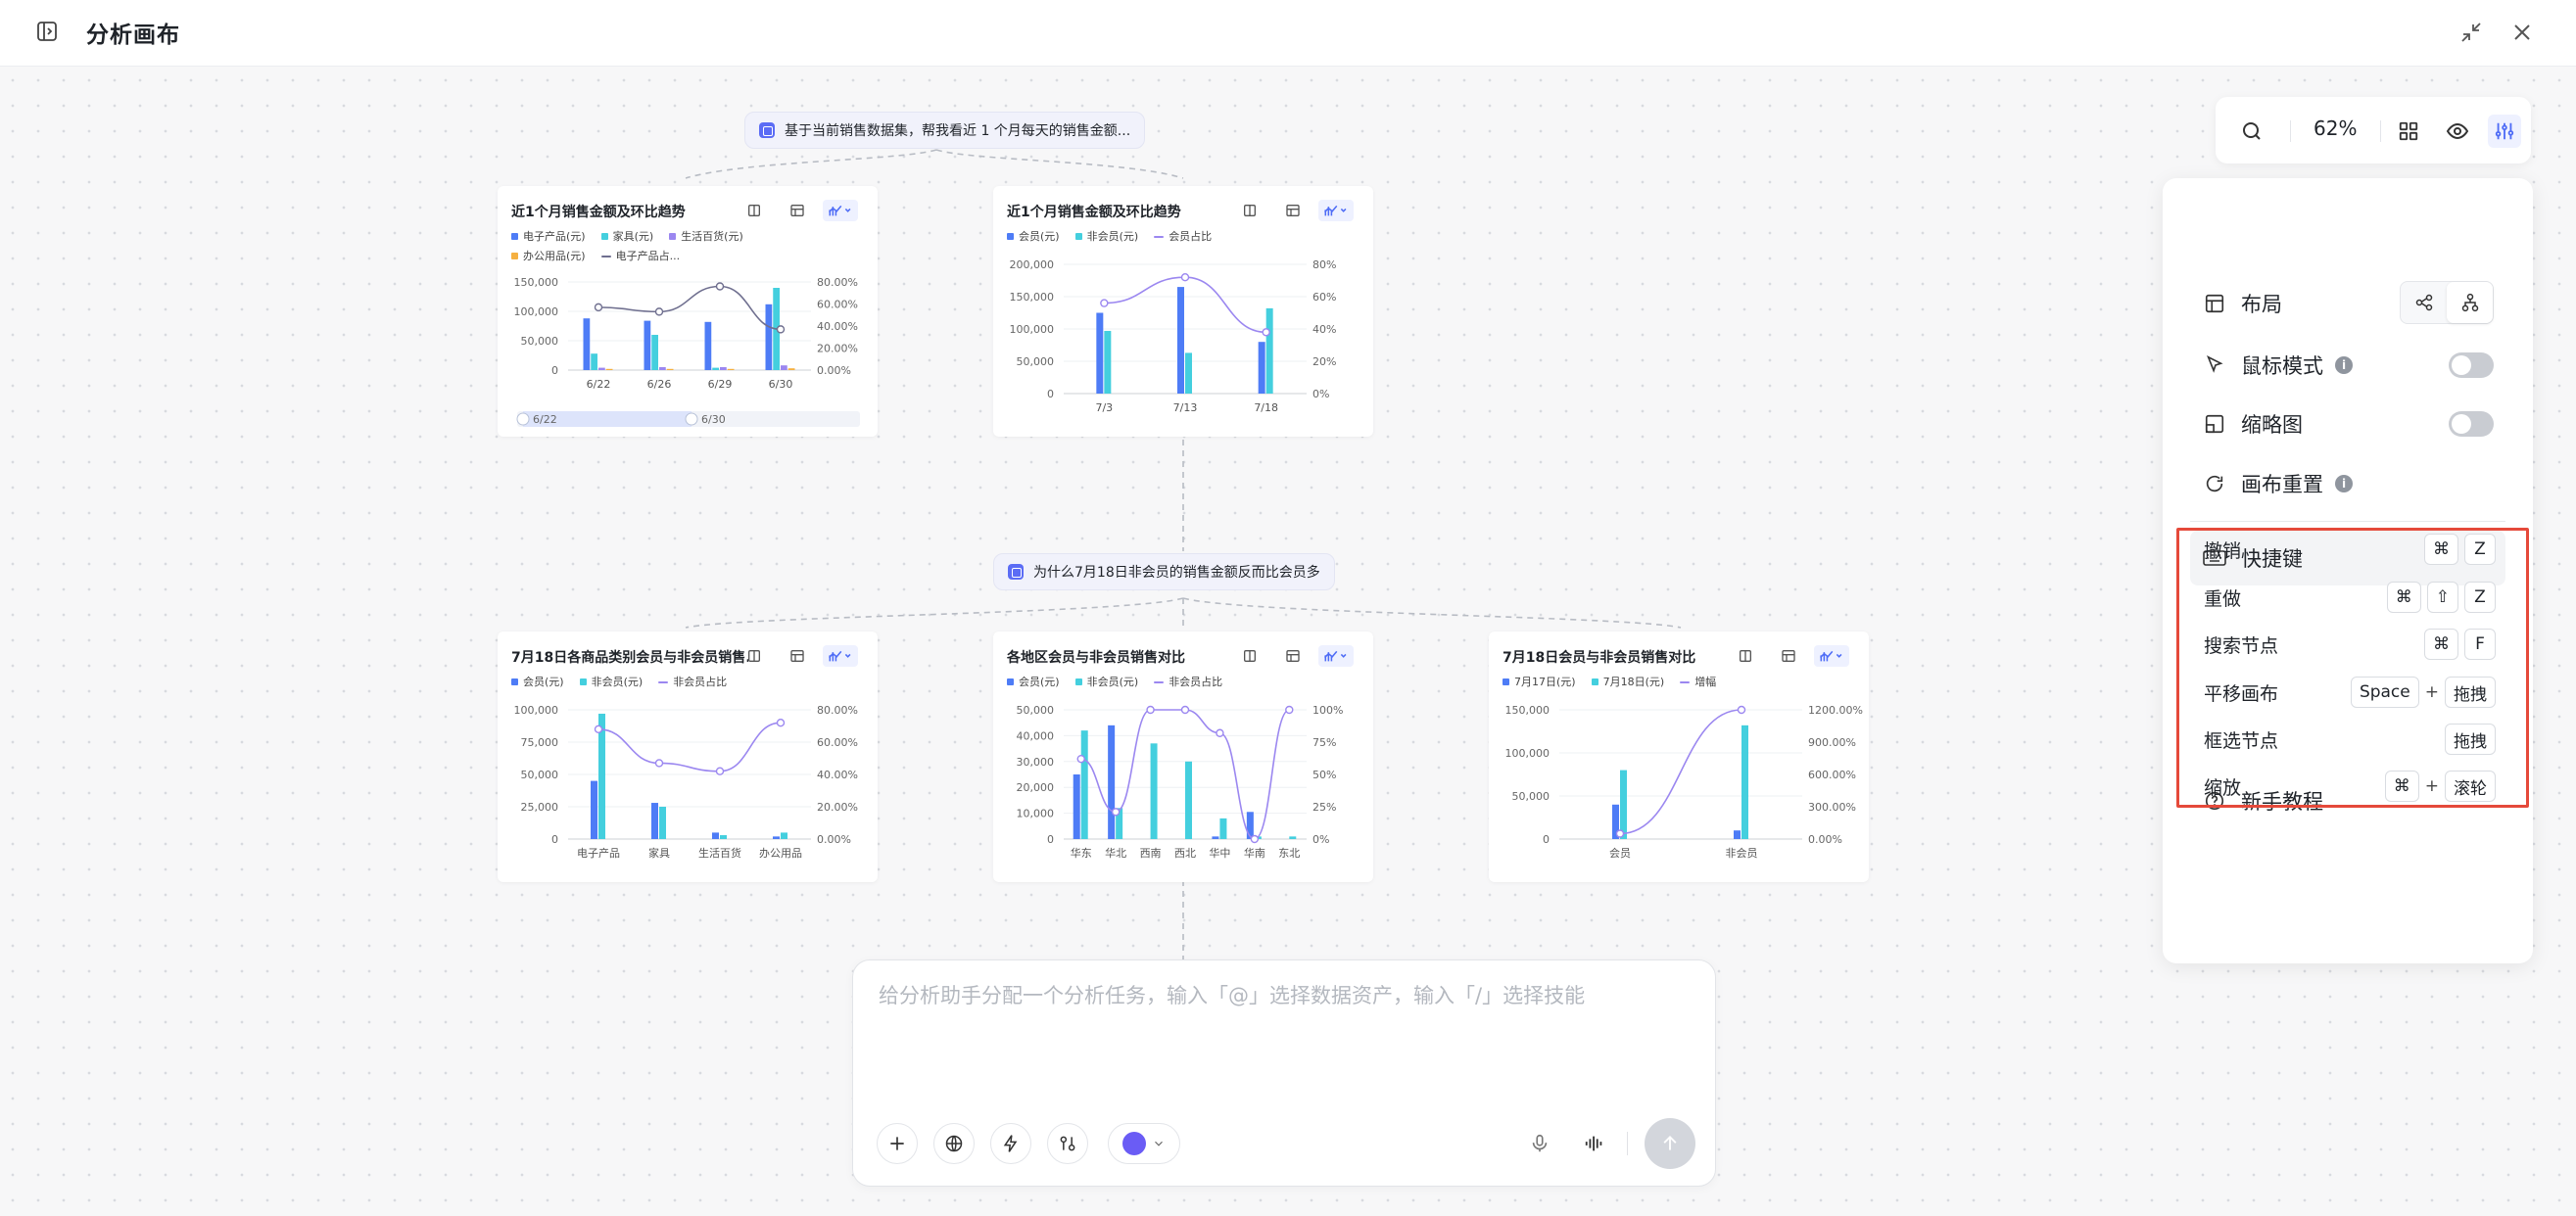  I want to click on range-handle-end, so click(691, 419).